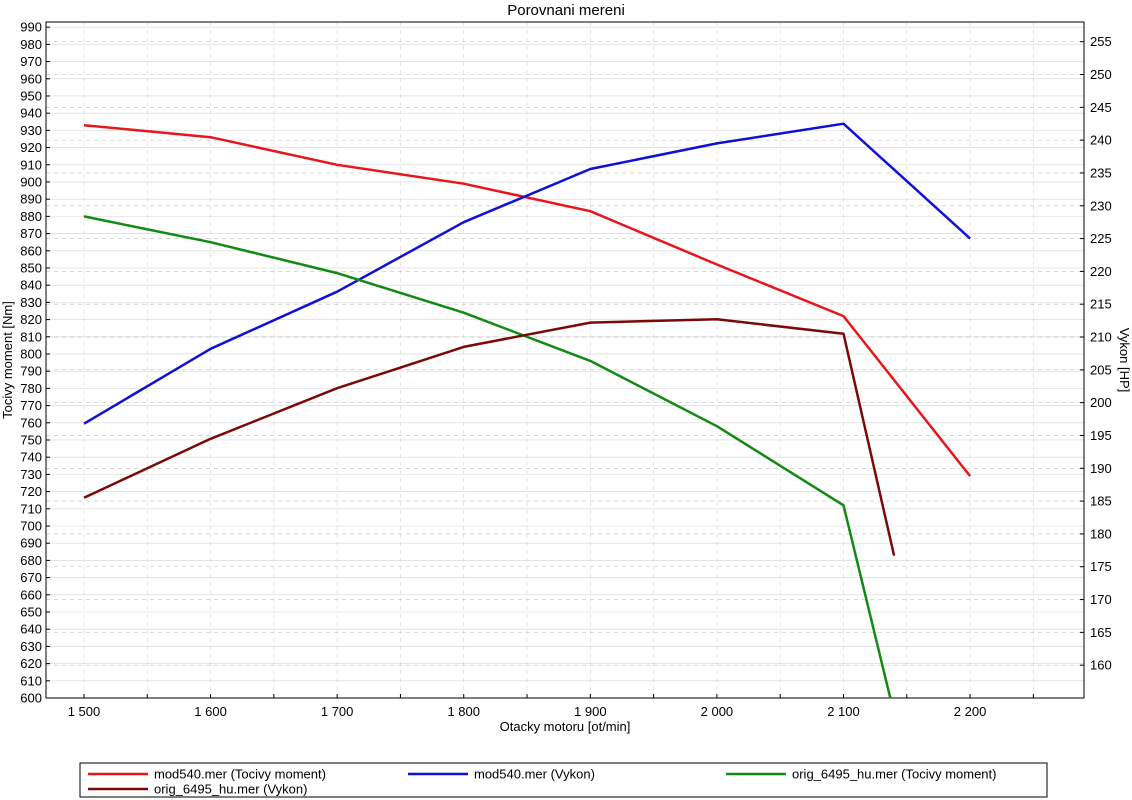 The height and width of the screenshot is (800, 1132). I want to click on left-tick-label: 880, so click(31, 216).